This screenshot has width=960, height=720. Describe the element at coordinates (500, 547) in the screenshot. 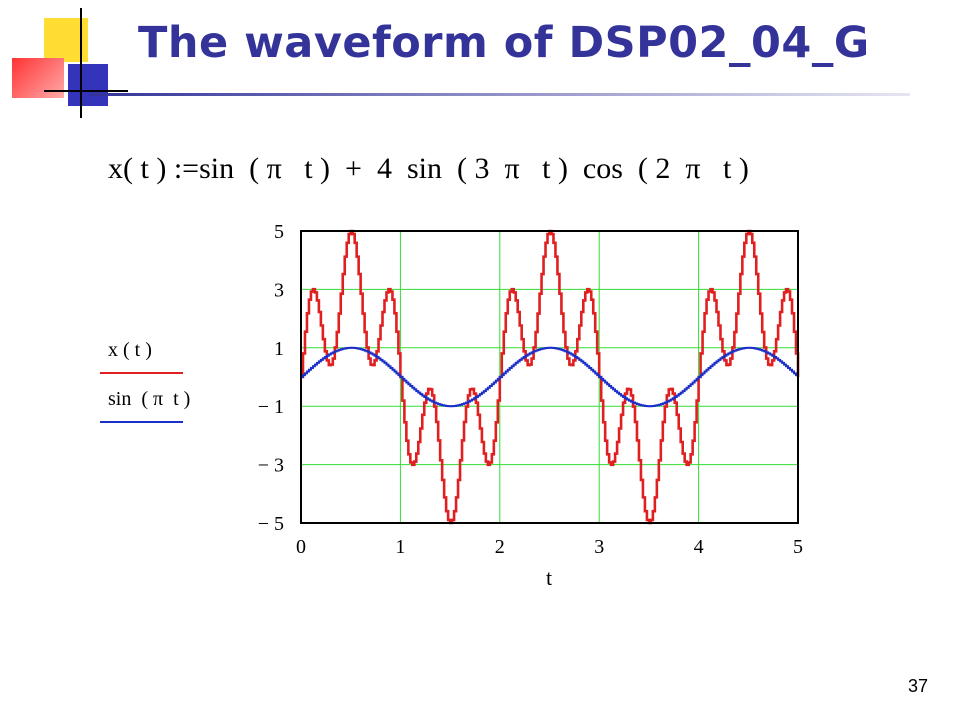

I see `x-tick-label: 2` at that location.